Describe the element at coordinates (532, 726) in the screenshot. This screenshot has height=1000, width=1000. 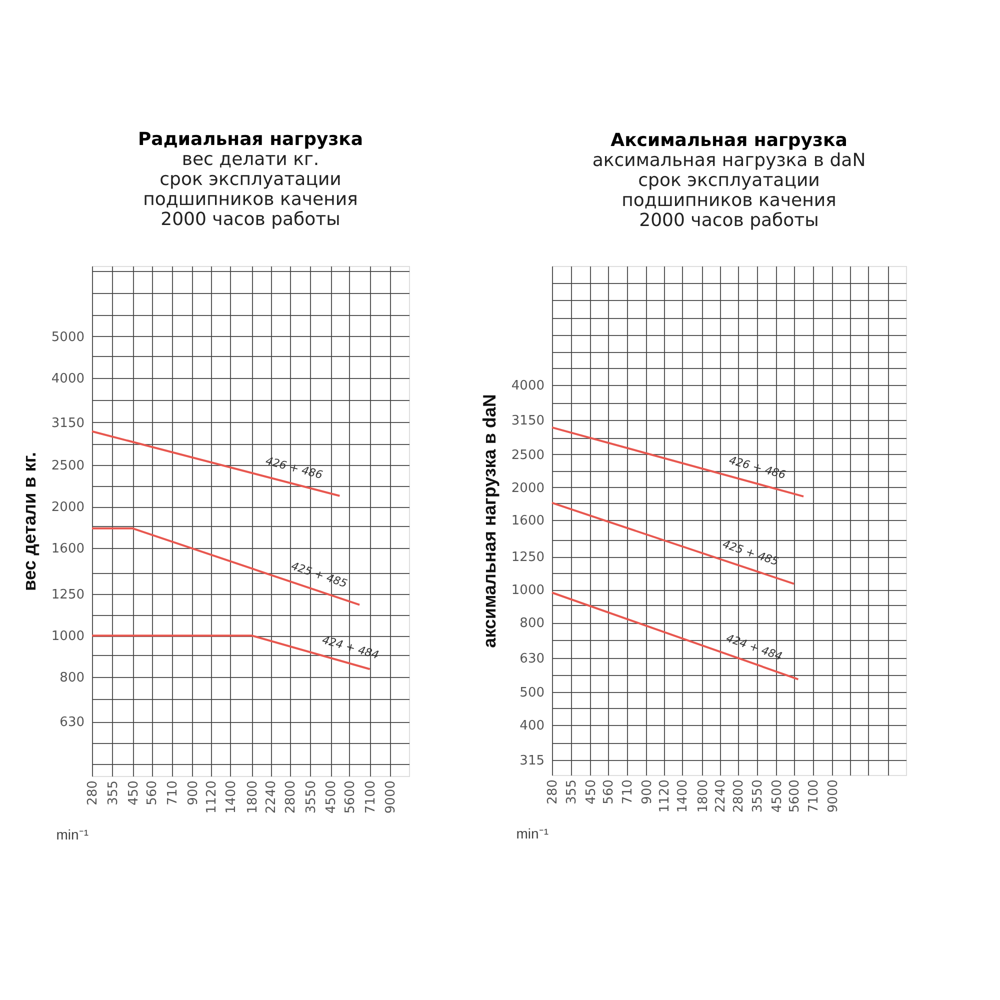
I see `y-tick-label: 400` at that location.